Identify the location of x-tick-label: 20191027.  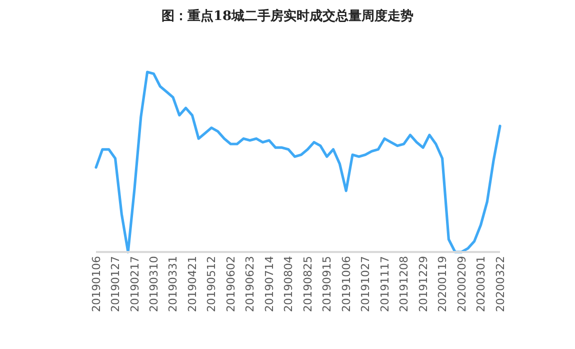
(365, 284).